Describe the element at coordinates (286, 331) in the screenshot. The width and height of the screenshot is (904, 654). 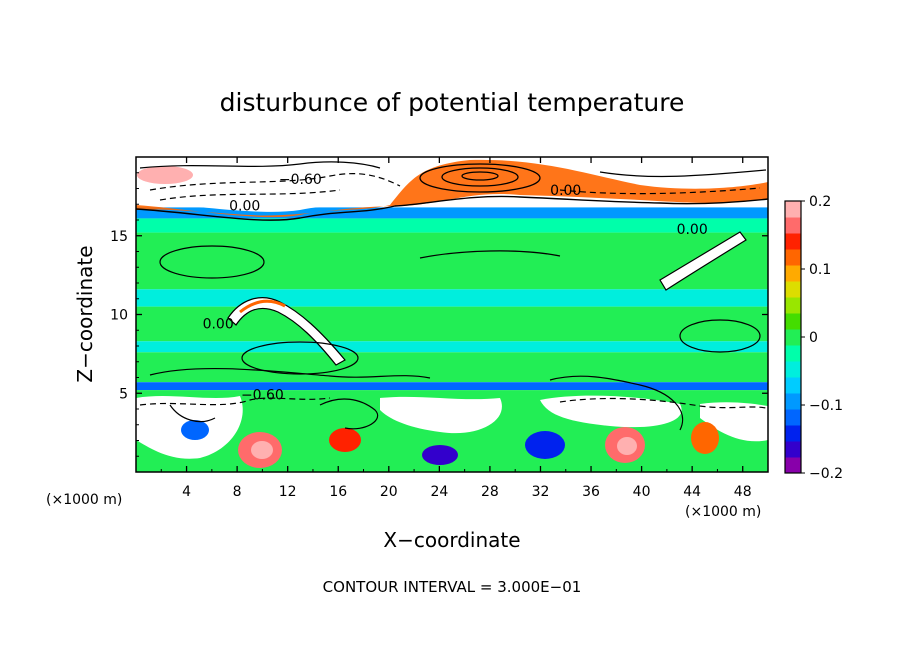
I see `plume-left` at that location.